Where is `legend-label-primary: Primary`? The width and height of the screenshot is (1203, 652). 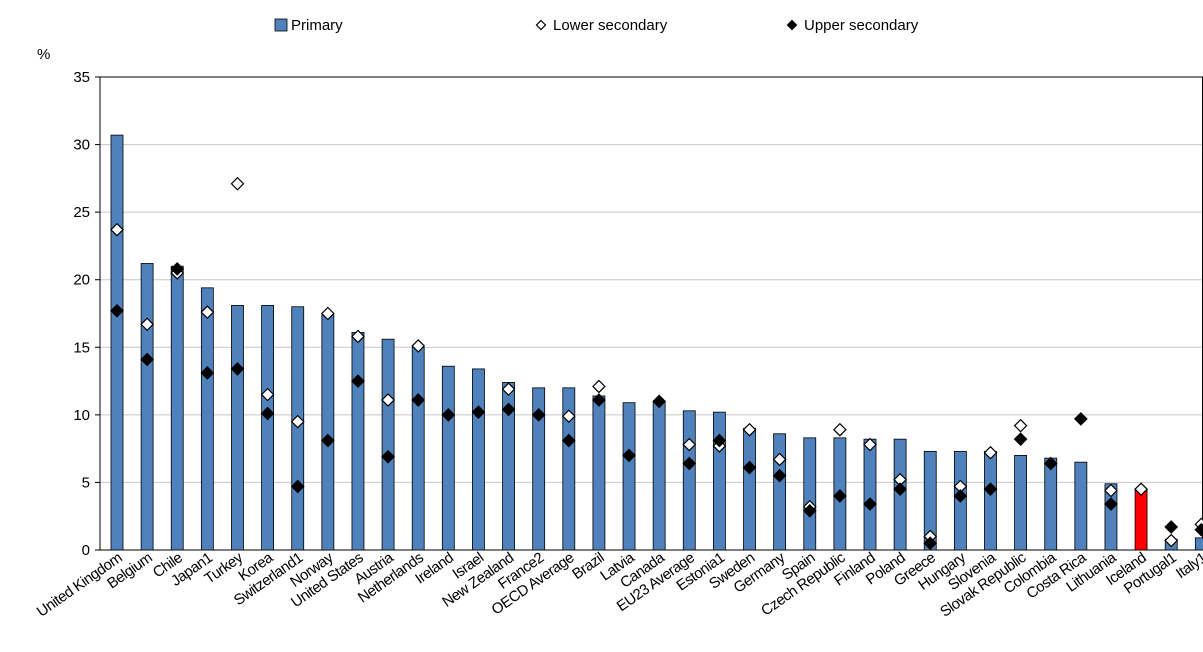 legend-label-primary: Primary is located at coordinates (317, 25).